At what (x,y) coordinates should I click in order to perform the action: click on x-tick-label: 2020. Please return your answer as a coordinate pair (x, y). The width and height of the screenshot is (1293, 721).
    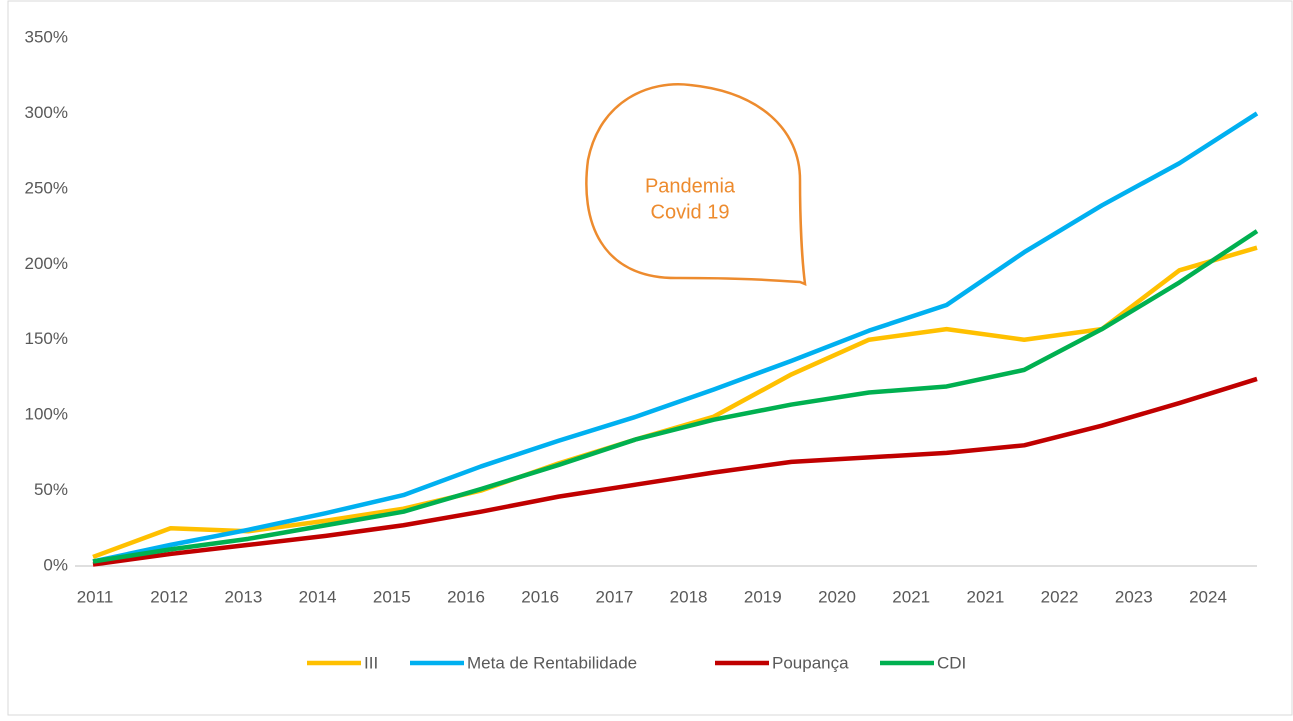
    Looking at the image, I should click on (837, 596).